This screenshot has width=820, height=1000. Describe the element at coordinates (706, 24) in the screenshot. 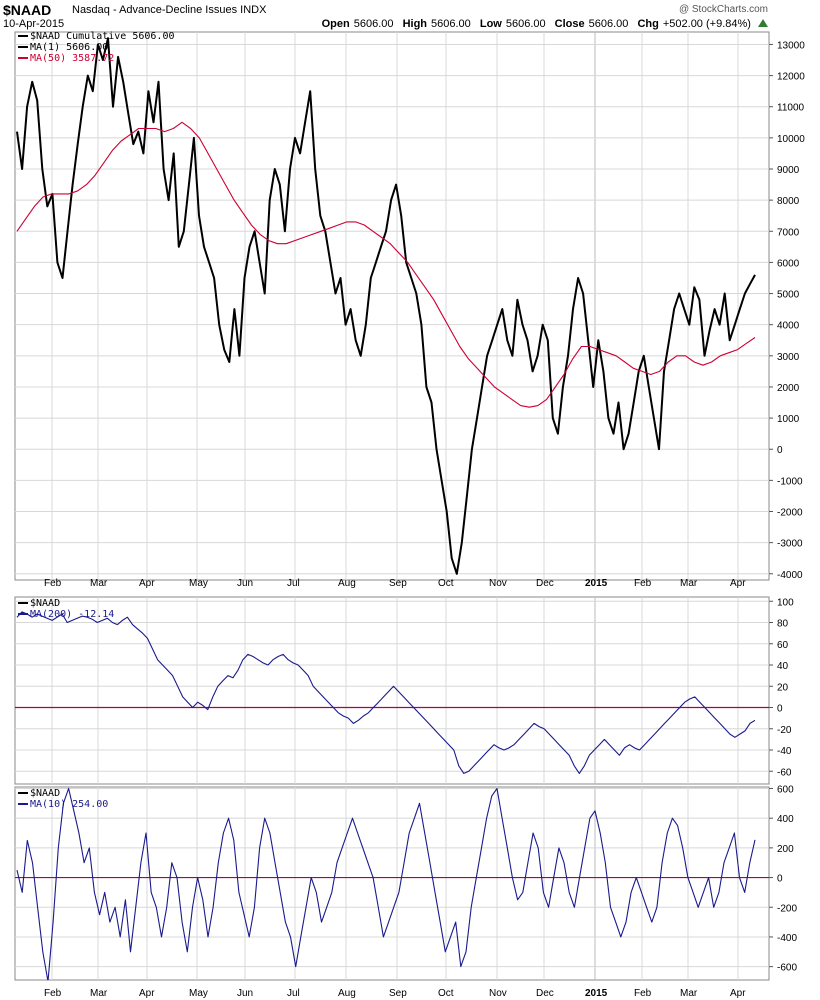

I see `chg-value: +502.00 (+9.84%)` at that location.